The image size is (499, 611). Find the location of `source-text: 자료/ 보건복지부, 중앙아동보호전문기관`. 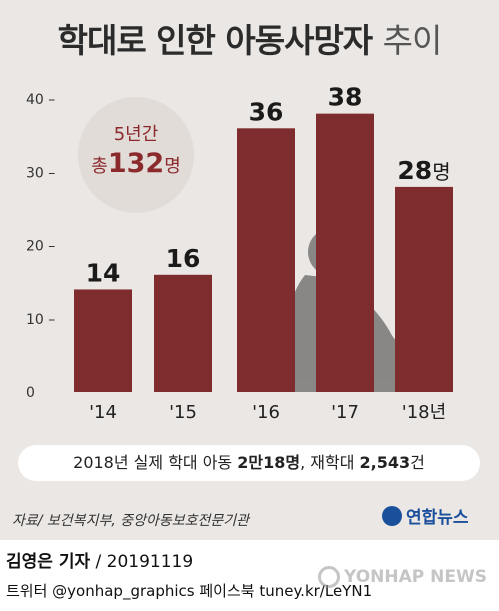

source-text: 자료/ 보건복지부, 중앙아동보호전문기관 is located at coordinates (131, 521).